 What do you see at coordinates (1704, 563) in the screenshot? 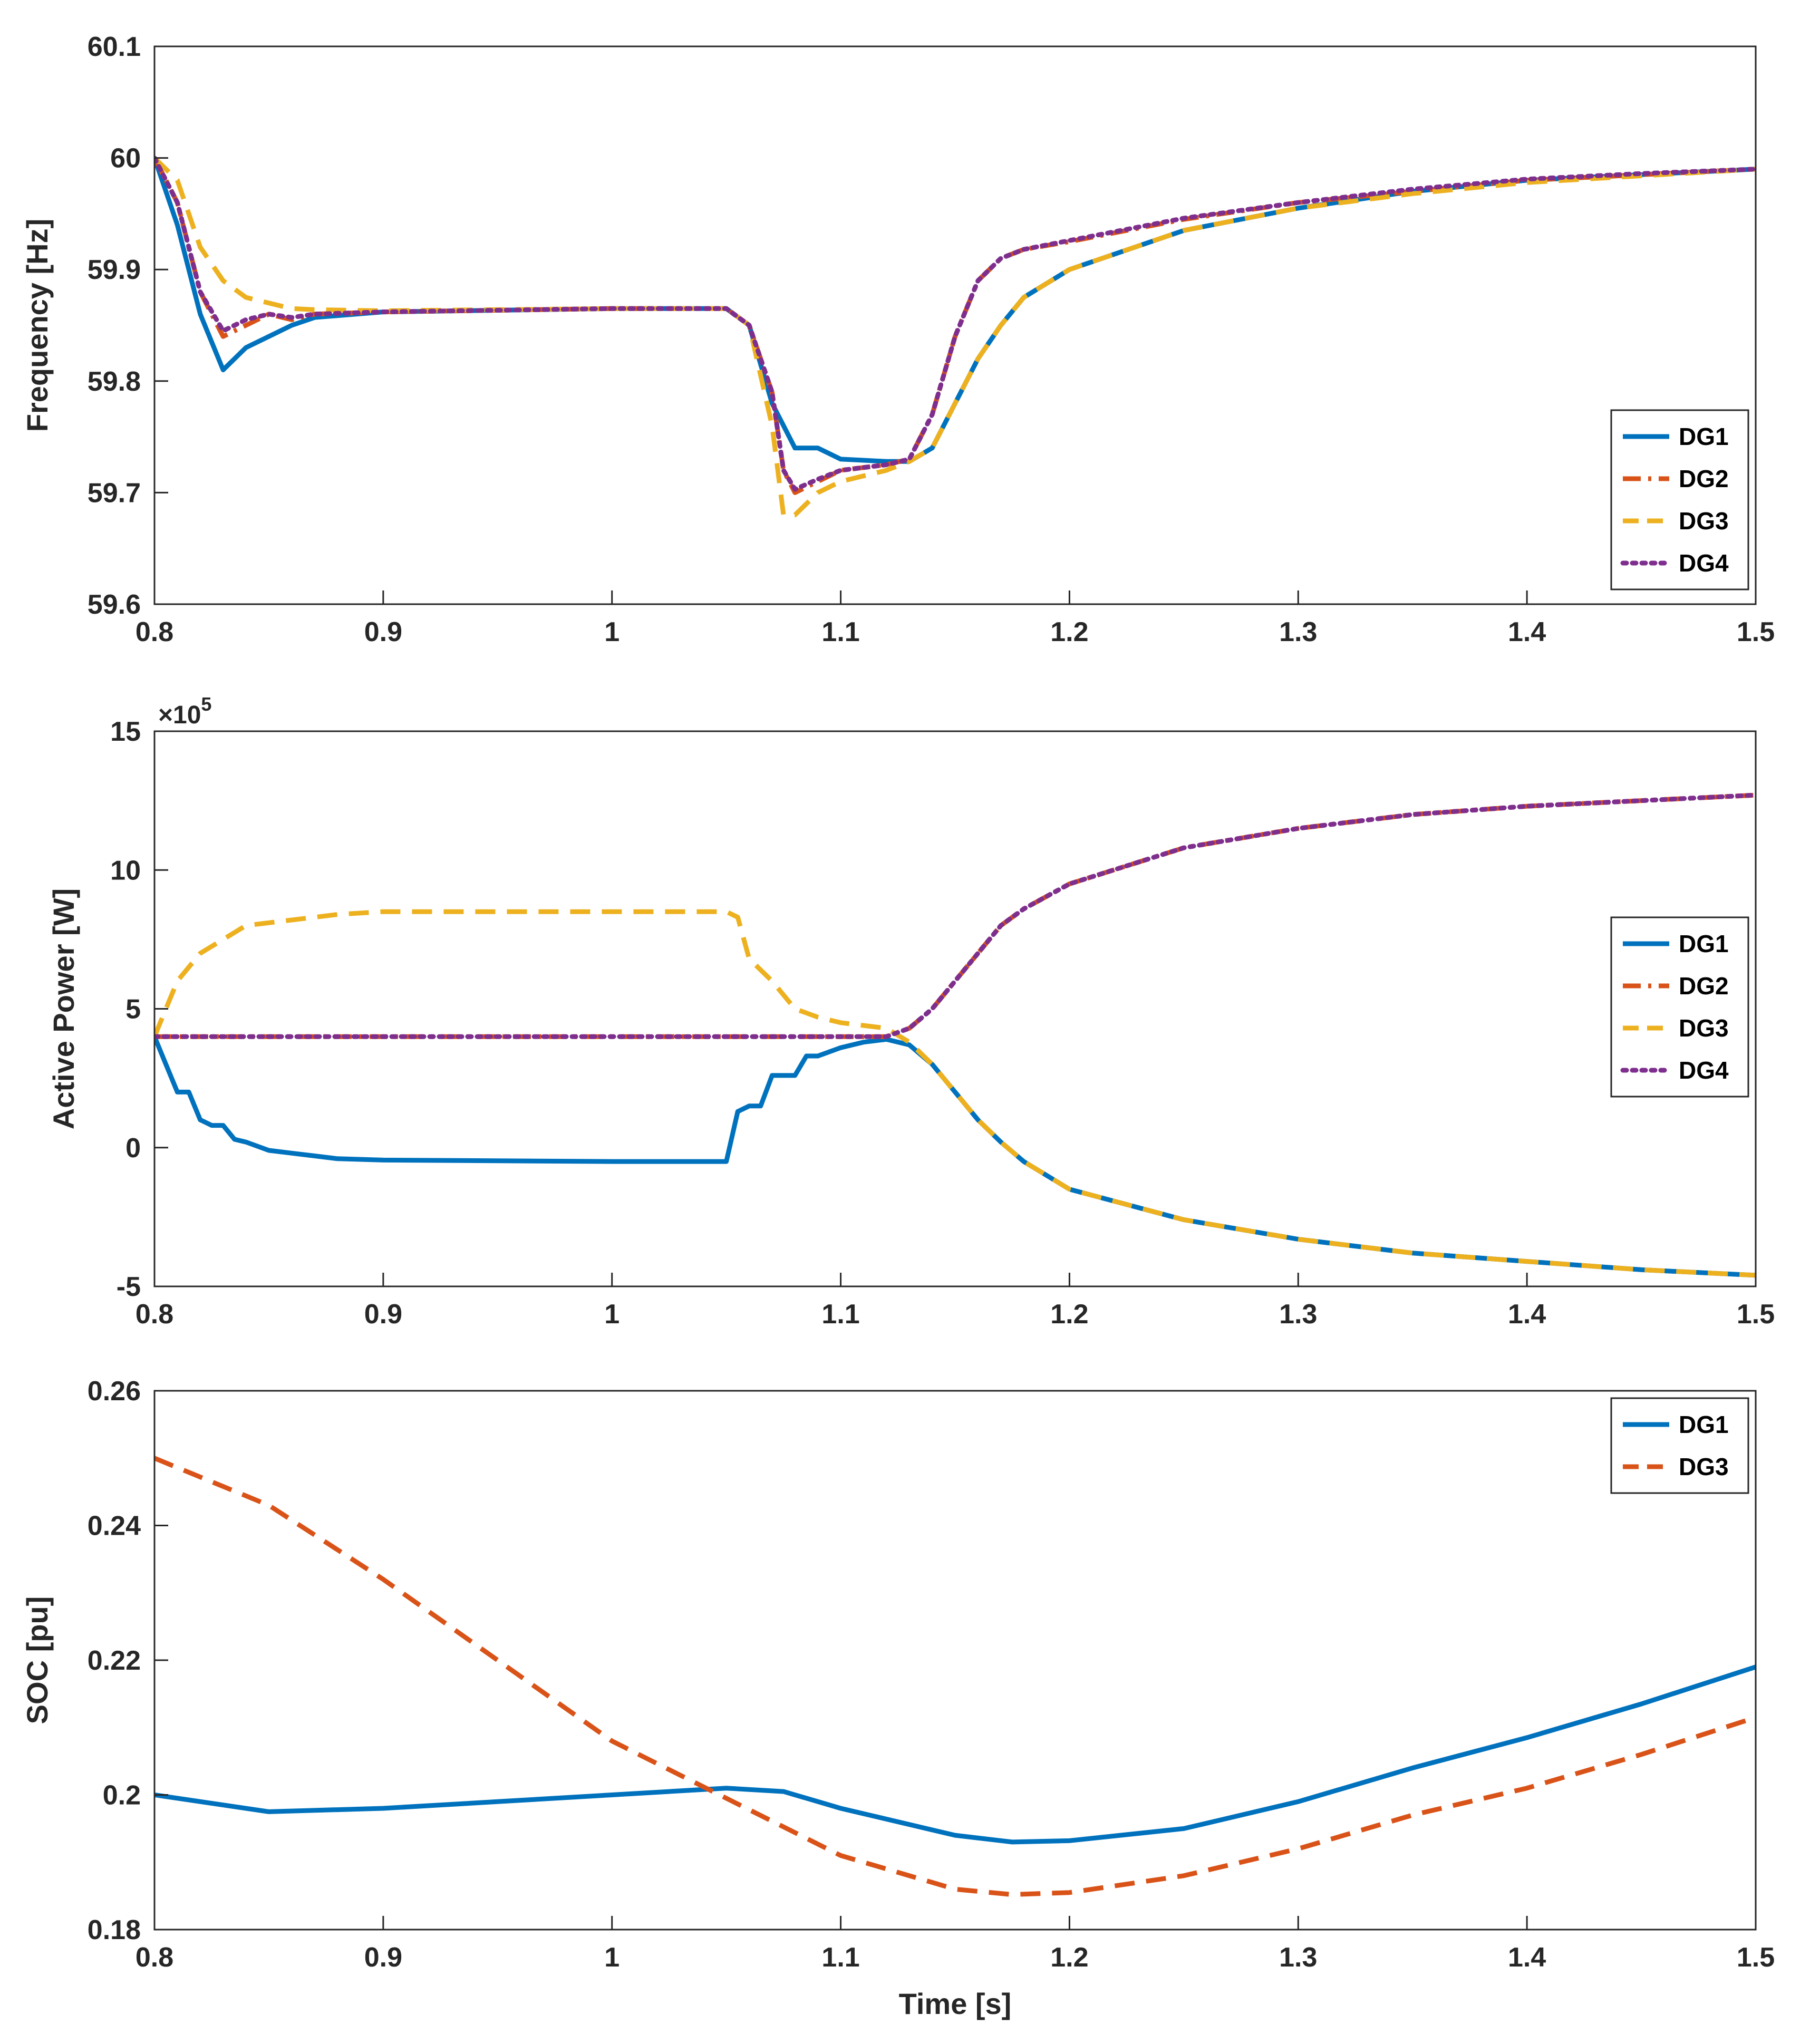
I see `frequency-legend-label-dg4: DG4` at bounding box center [1704, 563].